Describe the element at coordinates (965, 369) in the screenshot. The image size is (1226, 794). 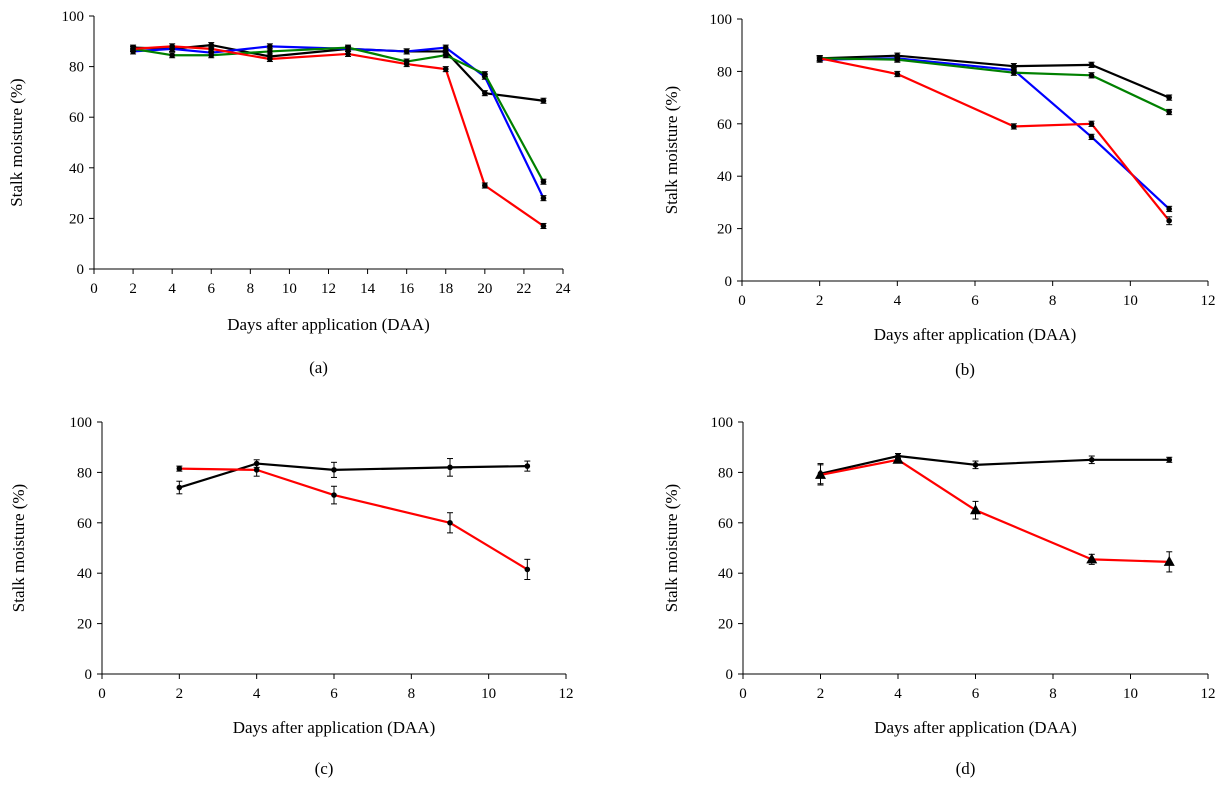
I see `panel-label: (b)` at that location.